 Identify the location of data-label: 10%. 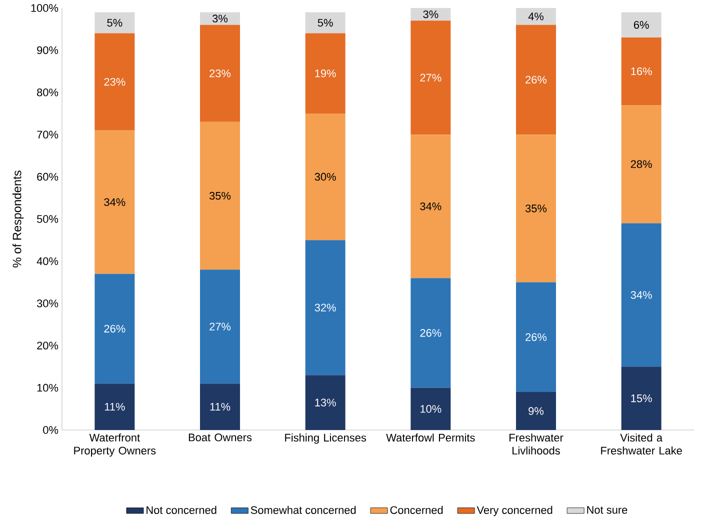
(431, 408).